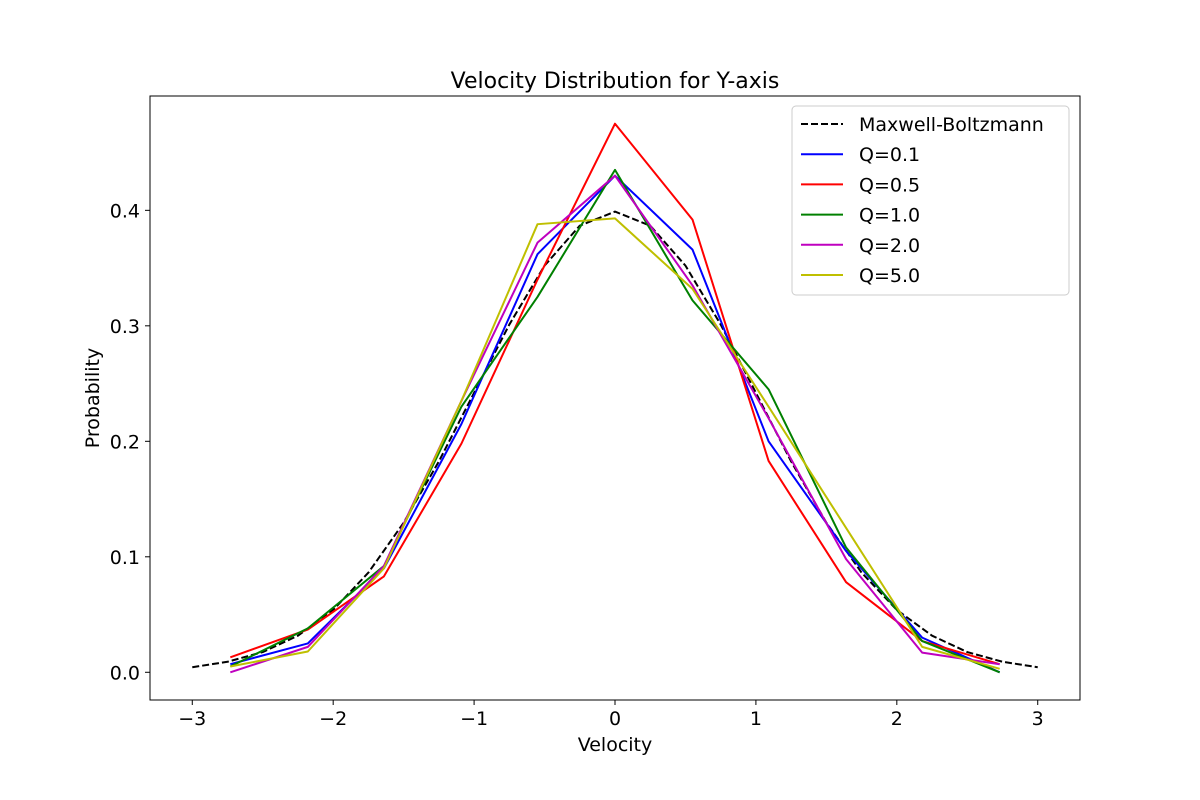 The height and width of the screenshot is (800, 1200). I want to click on chart-title: Velocity Distribution for Y-axis, so click(615, 81).